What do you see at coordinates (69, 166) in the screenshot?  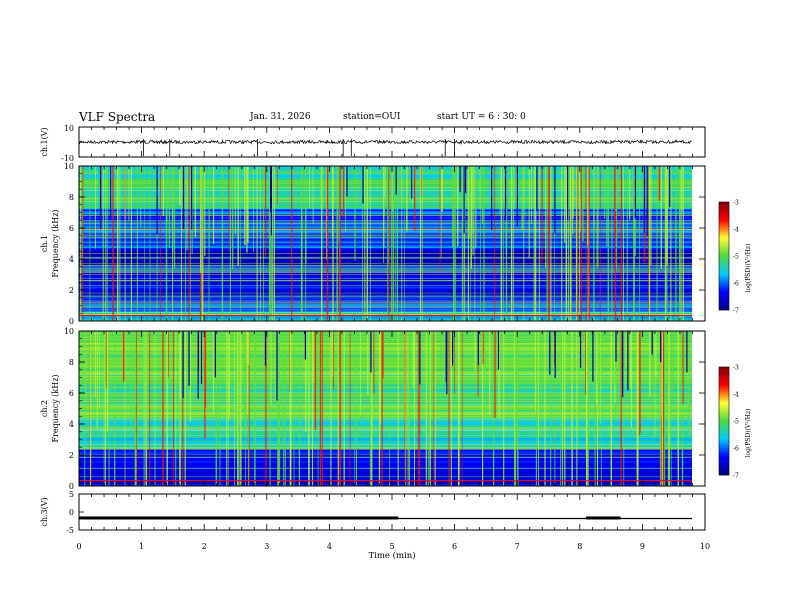 I see `ch1-spectrogram-ytick-label: 10` at bounding box center [69, 166].